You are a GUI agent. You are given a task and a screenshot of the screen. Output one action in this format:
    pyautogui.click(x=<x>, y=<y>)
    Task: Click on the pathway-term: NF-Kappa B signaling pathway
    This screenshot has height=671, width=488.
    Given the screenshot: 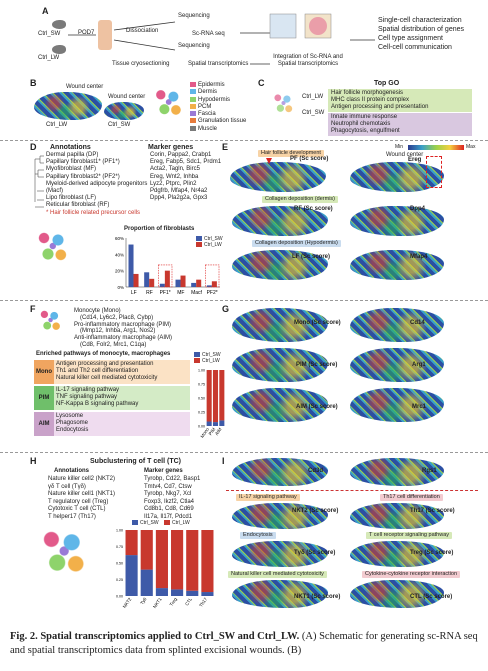 What is the action you would take?
    pyautogui.click(x=97, y=404)
    